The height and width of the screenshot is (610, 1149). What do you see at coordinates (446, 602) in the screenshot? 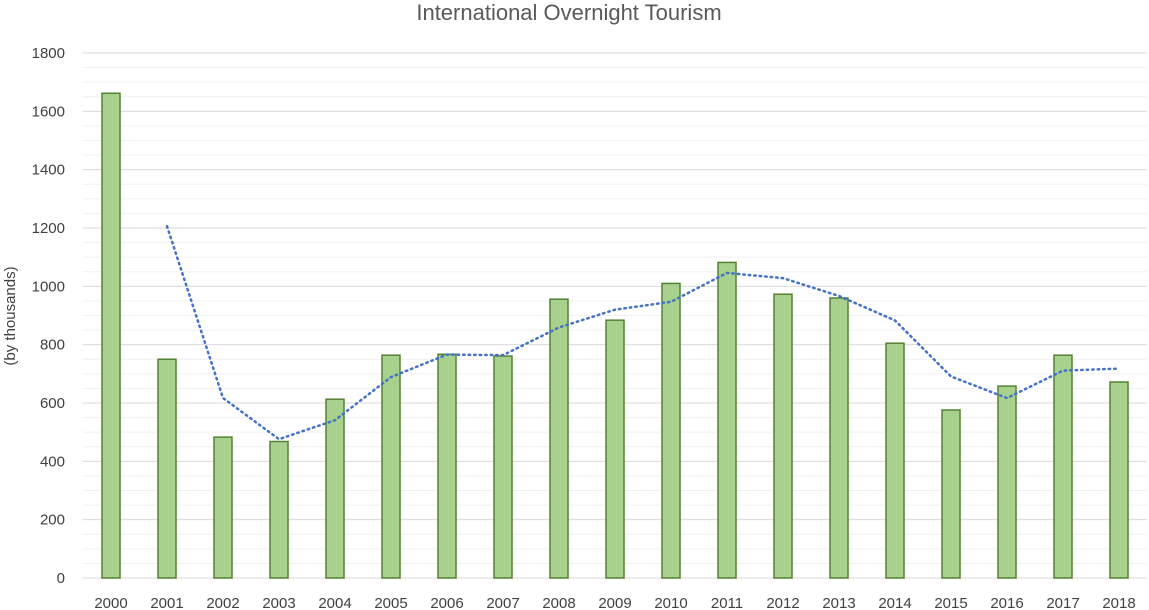
I see `x-tick-label: 2006` at bounding box center [446, 602].